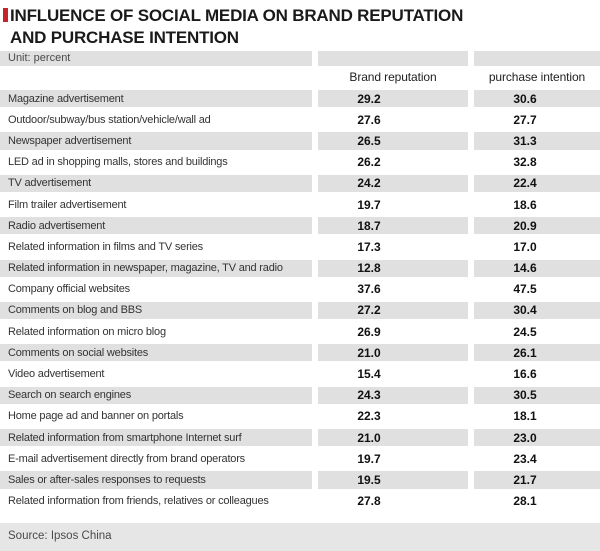 The height and width of the screenshot is (551, 600). What do you see at coordinates (534, 480) in the screenshot?
I see `purchase-intention-value: 21.7` at bounding box center [534, 480].